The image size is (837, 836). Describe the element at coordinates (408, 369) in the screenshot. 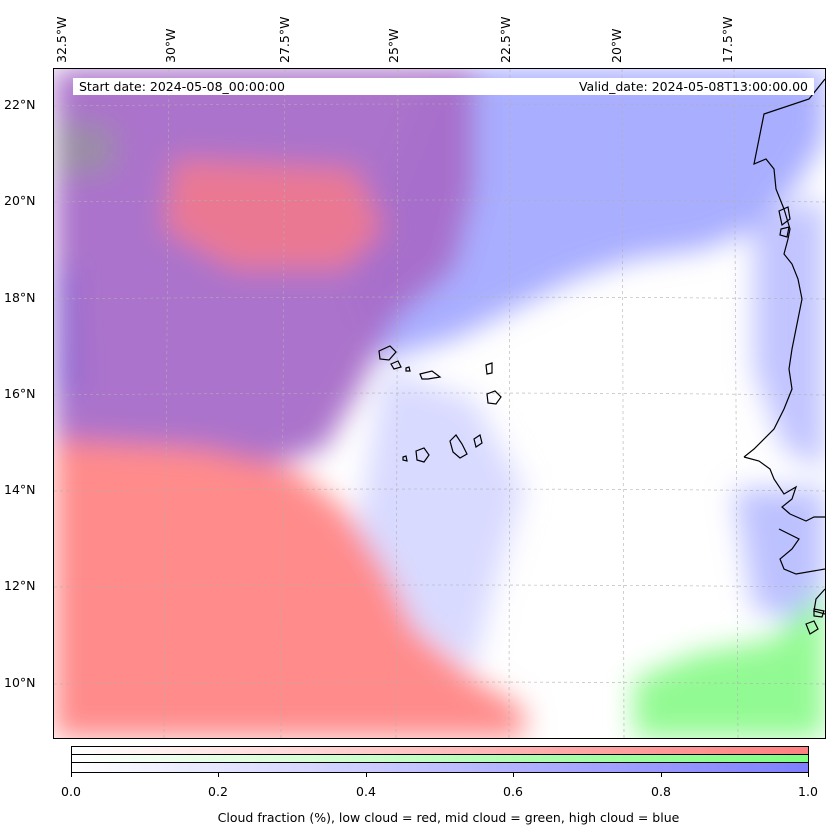

I see `island-santa-luzia` at that location.